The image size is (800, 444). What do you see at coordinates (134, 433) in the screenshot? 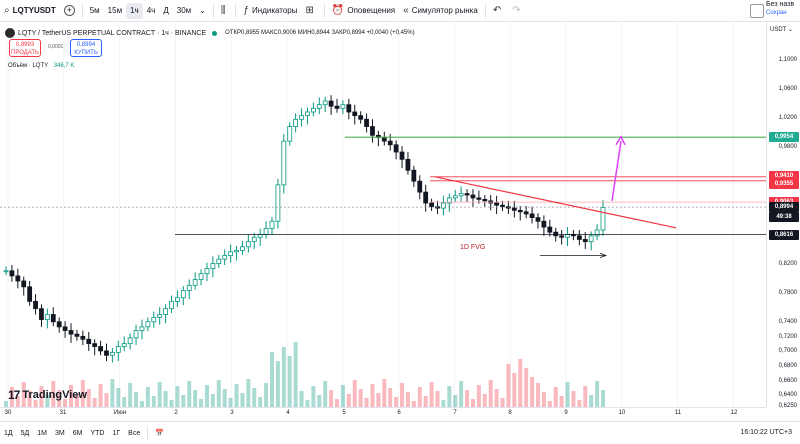
I see `range-all: Все` at bounding box center [134, 433].